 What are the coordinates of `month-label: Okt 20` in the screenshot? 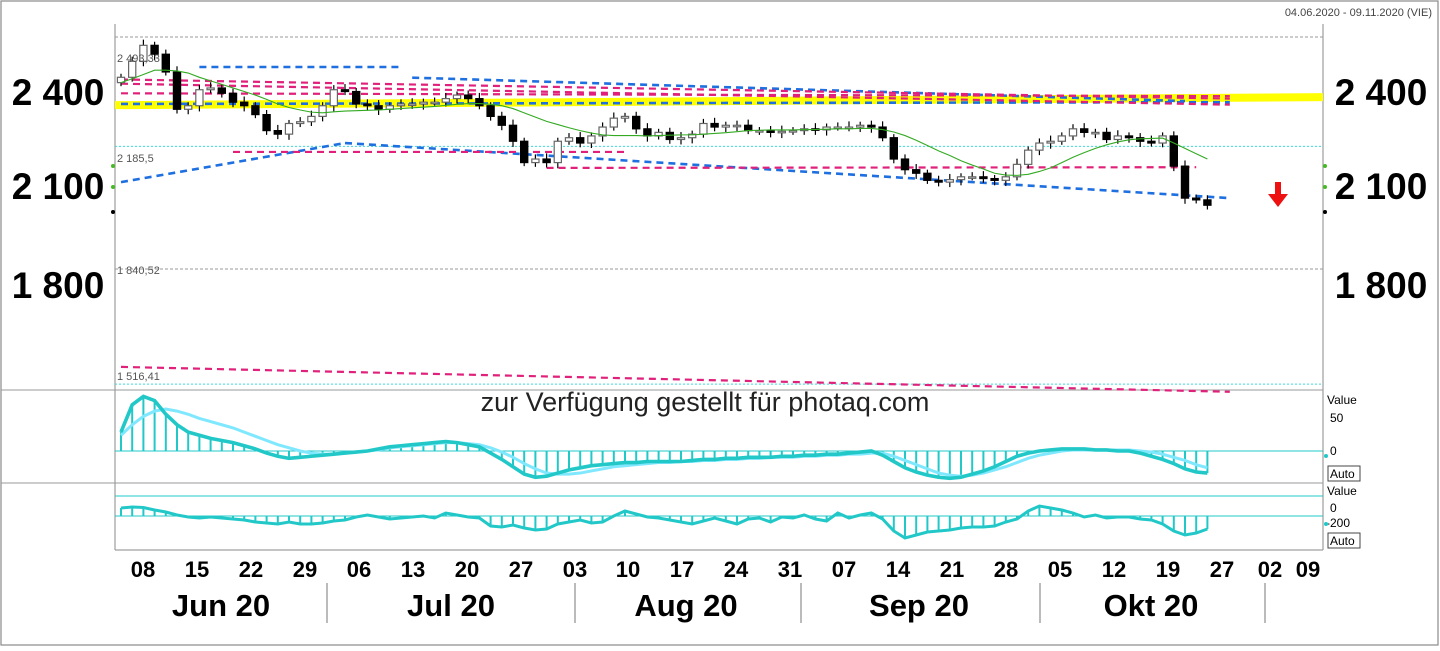 It's located at (1151, 605).